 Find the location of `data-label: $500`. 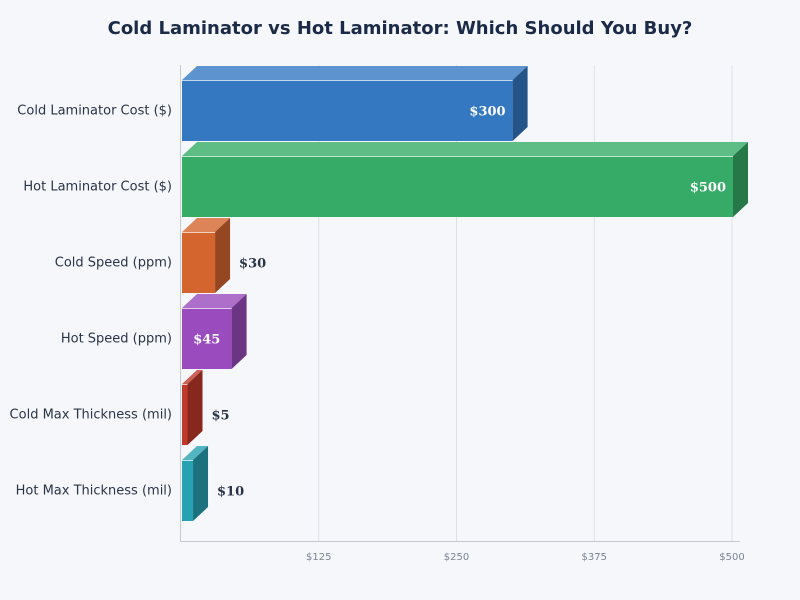

data-label: $500 is located at coordinates (708, 188).